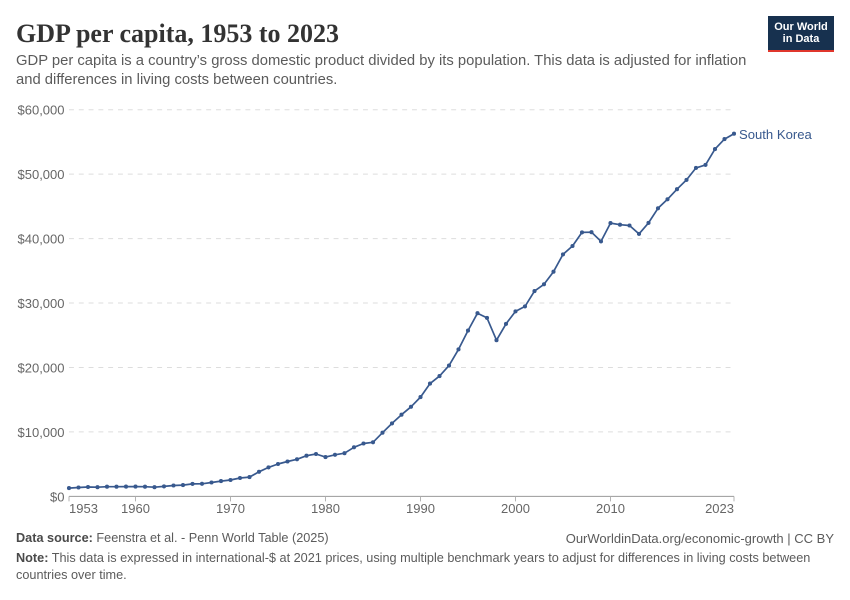 This screenshot has width=850, height=600. I want to click on svg-text: $50,000, so click(41, 174).